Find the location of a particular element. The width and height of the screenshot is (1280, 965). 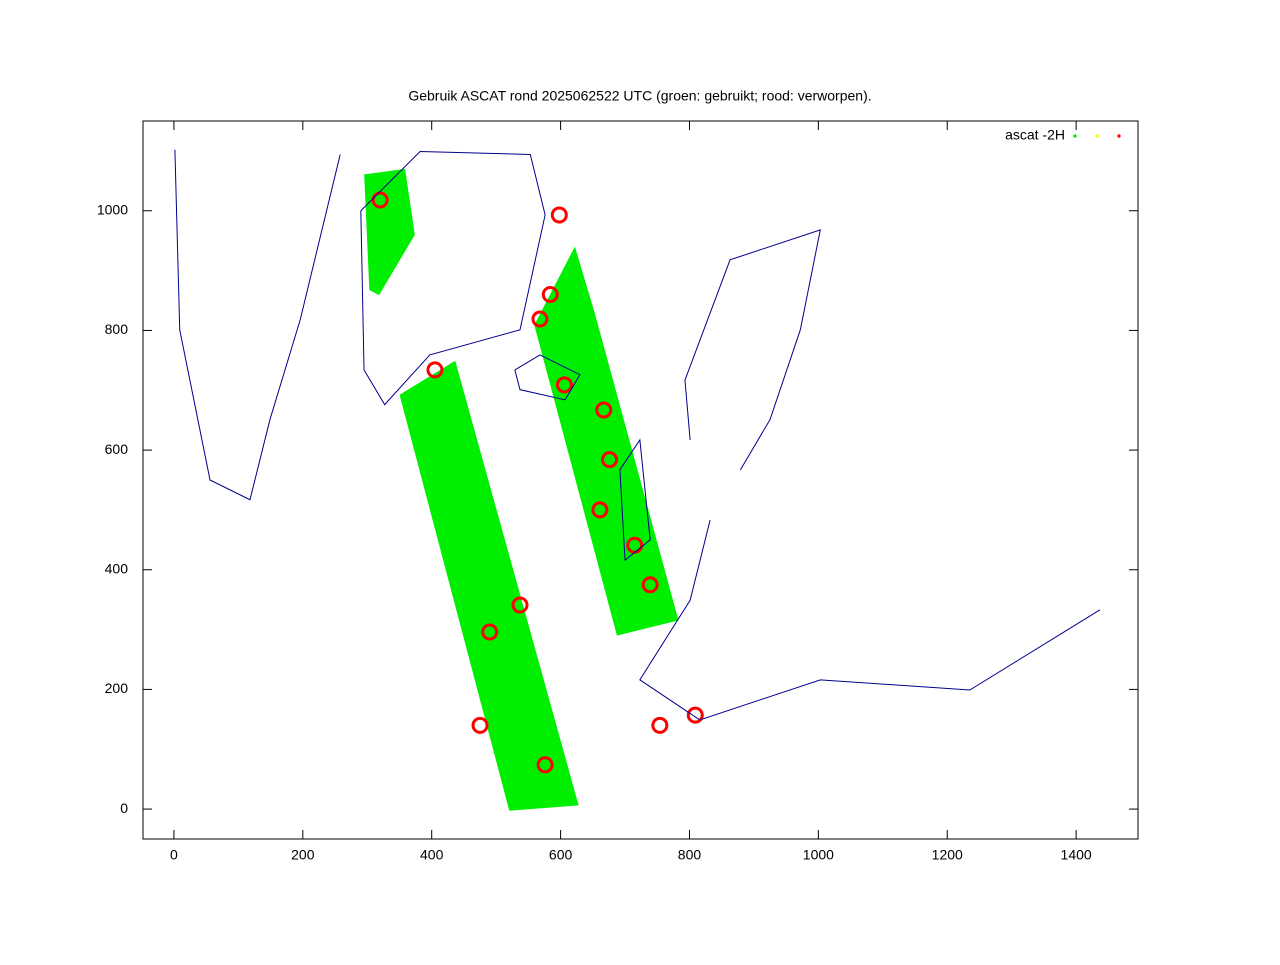

x-tick-label: 600 is located at coordinates (561, 855).